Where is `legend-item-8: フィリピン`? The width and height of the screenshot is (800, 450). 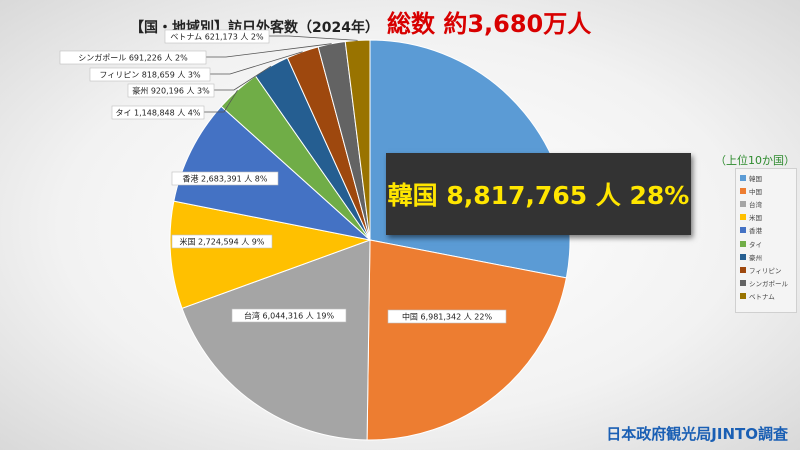 legend-item-8: フィリピン is located at coordinates (768, 269).